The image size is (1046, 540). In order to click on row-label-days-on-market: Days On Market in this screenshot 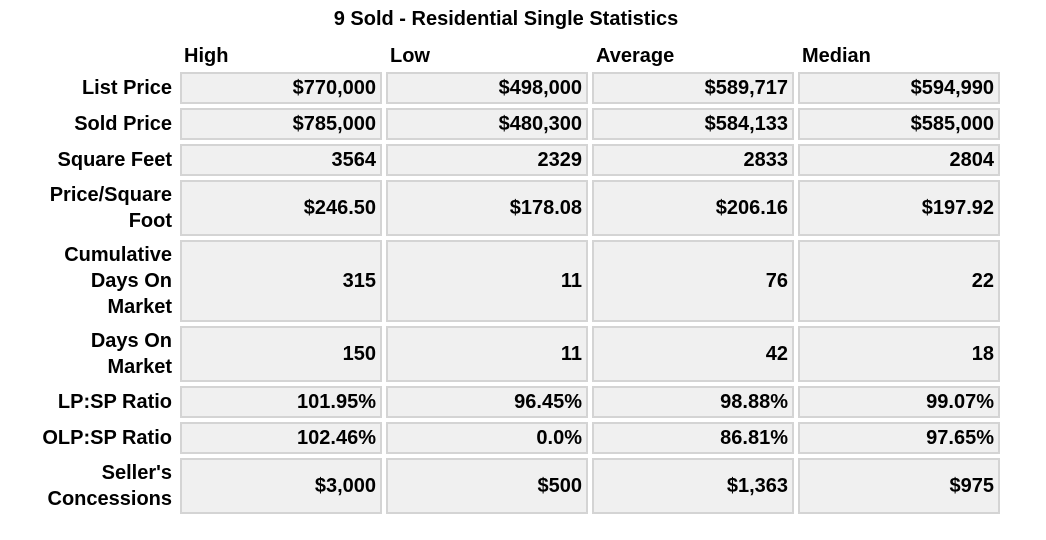, I will do `click(131, 354)`.